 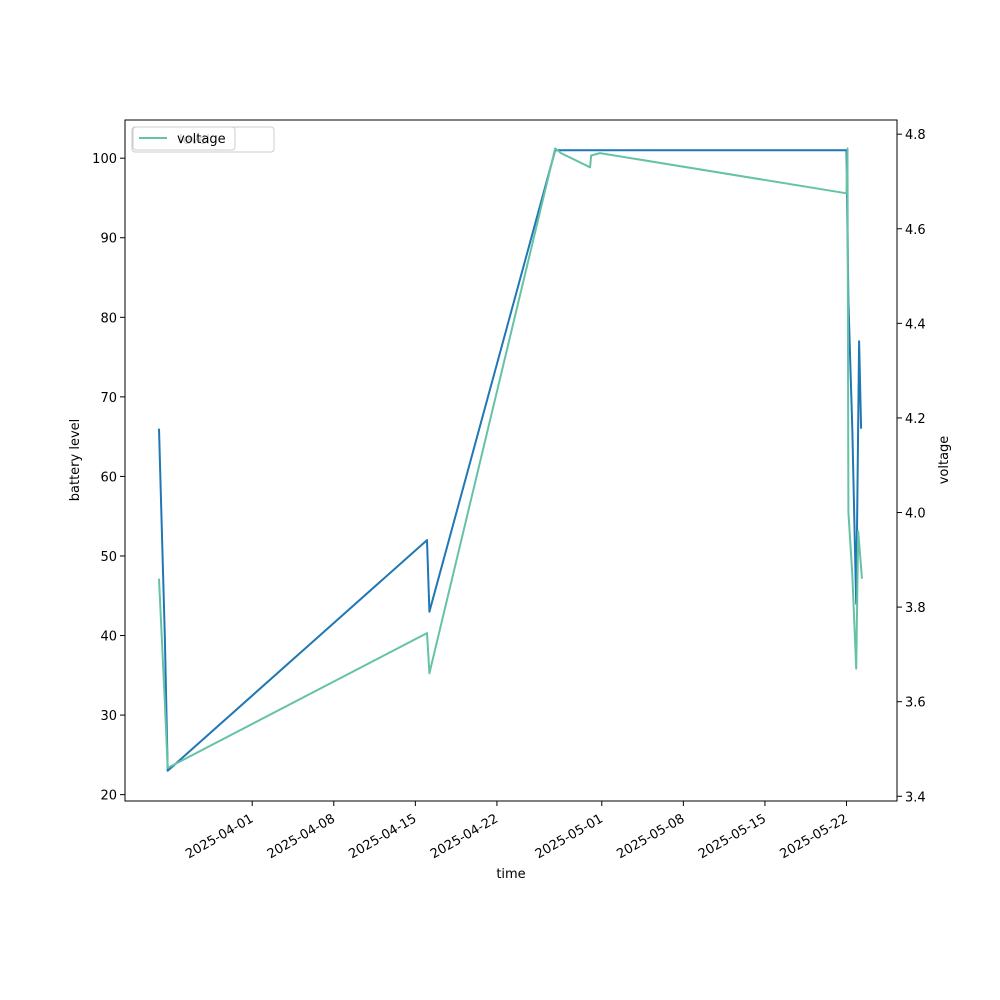 I want to click on y-right-tick-label-3: 4.0, so click(x=915, y=514).